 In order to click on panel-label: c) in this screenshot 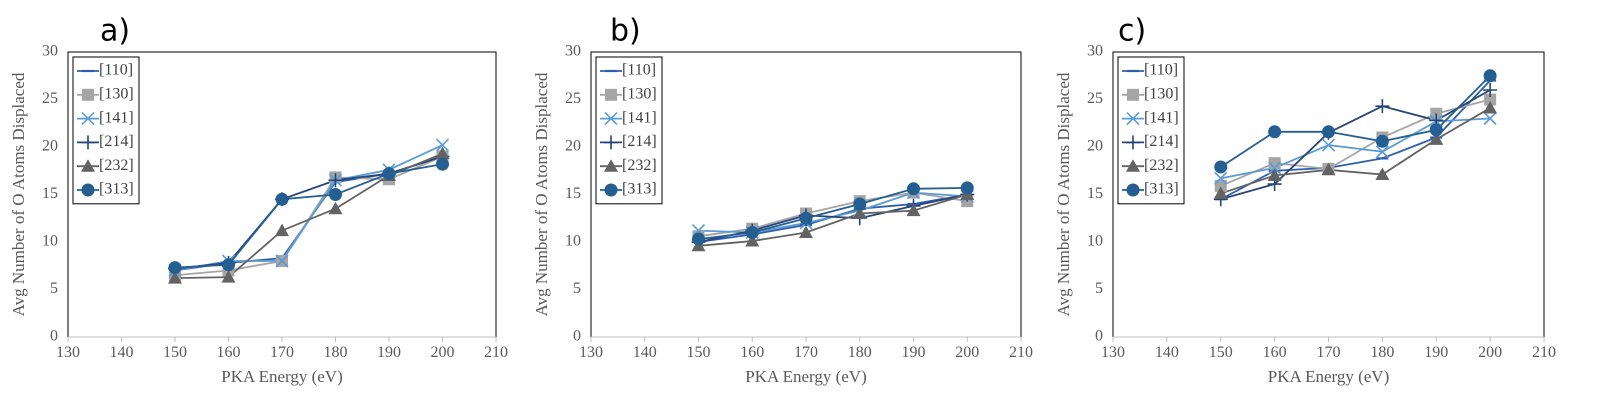, I will do `click(1132, 31)`.